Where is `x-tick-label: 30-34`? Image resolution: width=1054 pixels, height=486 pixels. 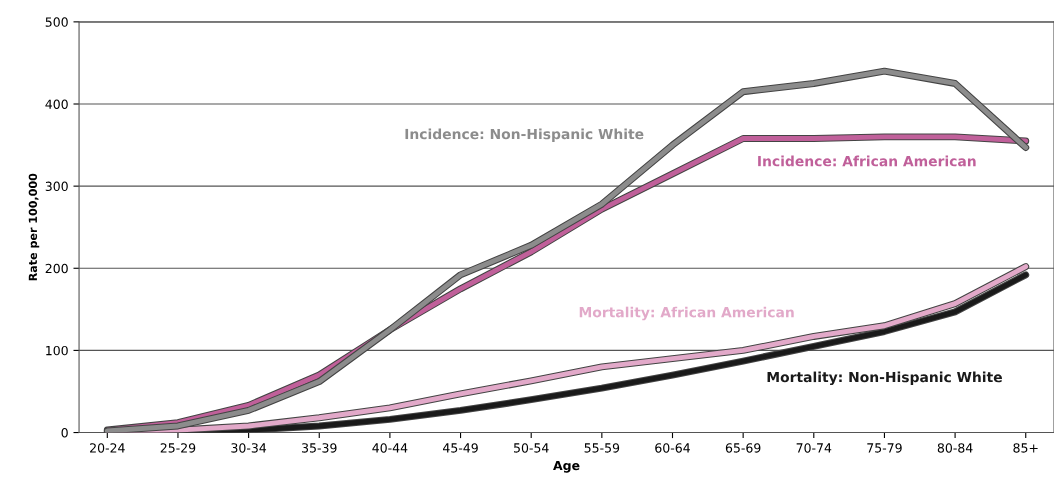
x-tick-label: 30-34 is located at coordinates (249, 448).